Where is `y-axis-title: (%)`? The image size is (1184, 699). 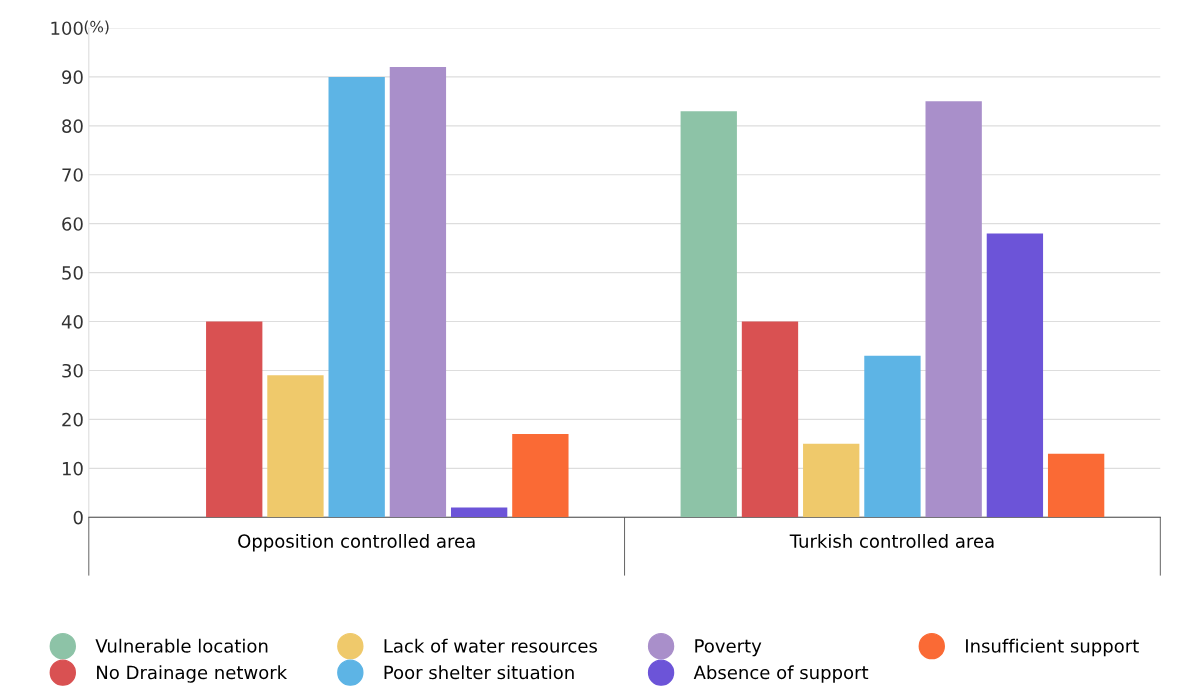
y-axis-title: (%) is located at coordinates (96, 27).